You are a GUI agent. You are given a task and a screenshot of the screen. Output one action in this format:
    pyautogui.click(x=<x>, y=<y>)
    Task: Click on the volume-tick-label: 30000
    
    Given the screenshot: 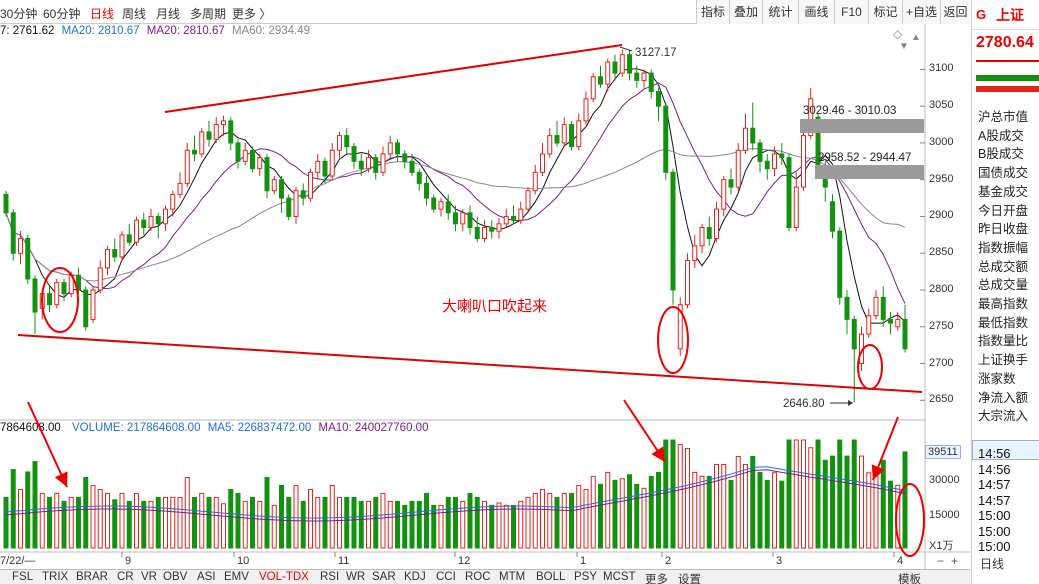 What is the action you would take?
    pyautogui.click(x=944, y=480)
    